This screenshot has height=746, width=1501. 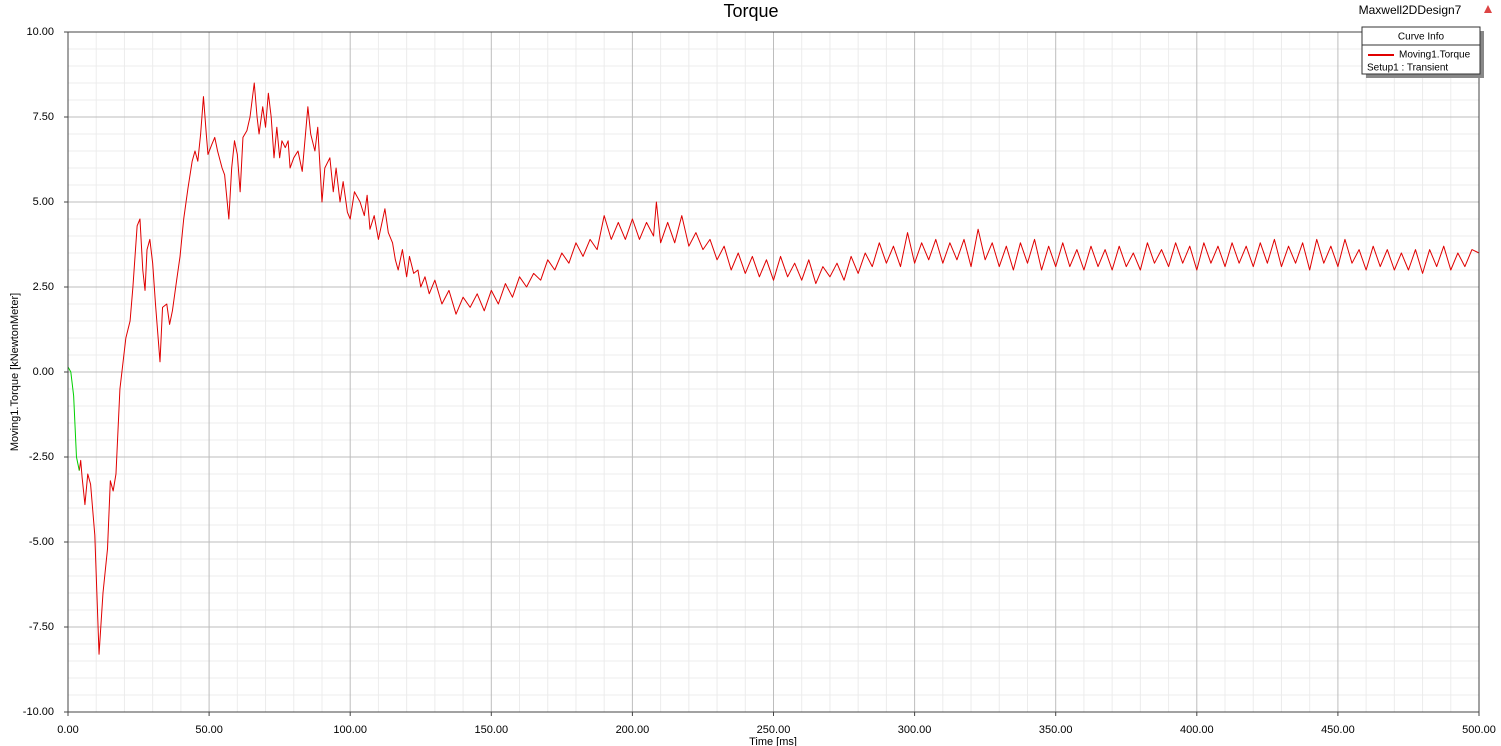 What do you see at coordinates (67, 730) in the screenshot?
I see `x-tick-label: 0.00` at bounding box center [67, 730].